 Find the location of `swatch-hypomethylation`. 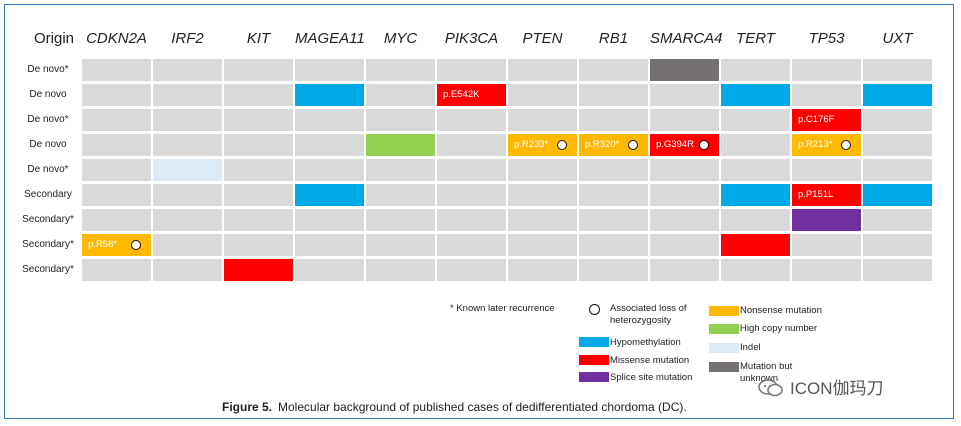

swatch-hypomethylation is located at coordinates (594, 342).